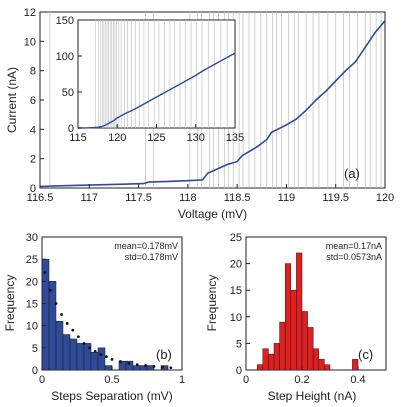 The image size is (415, 407). Describe the element at coordinates (301, 380) in the screenshot. I see `panel-c-xtick-label: 0.2` at that location.